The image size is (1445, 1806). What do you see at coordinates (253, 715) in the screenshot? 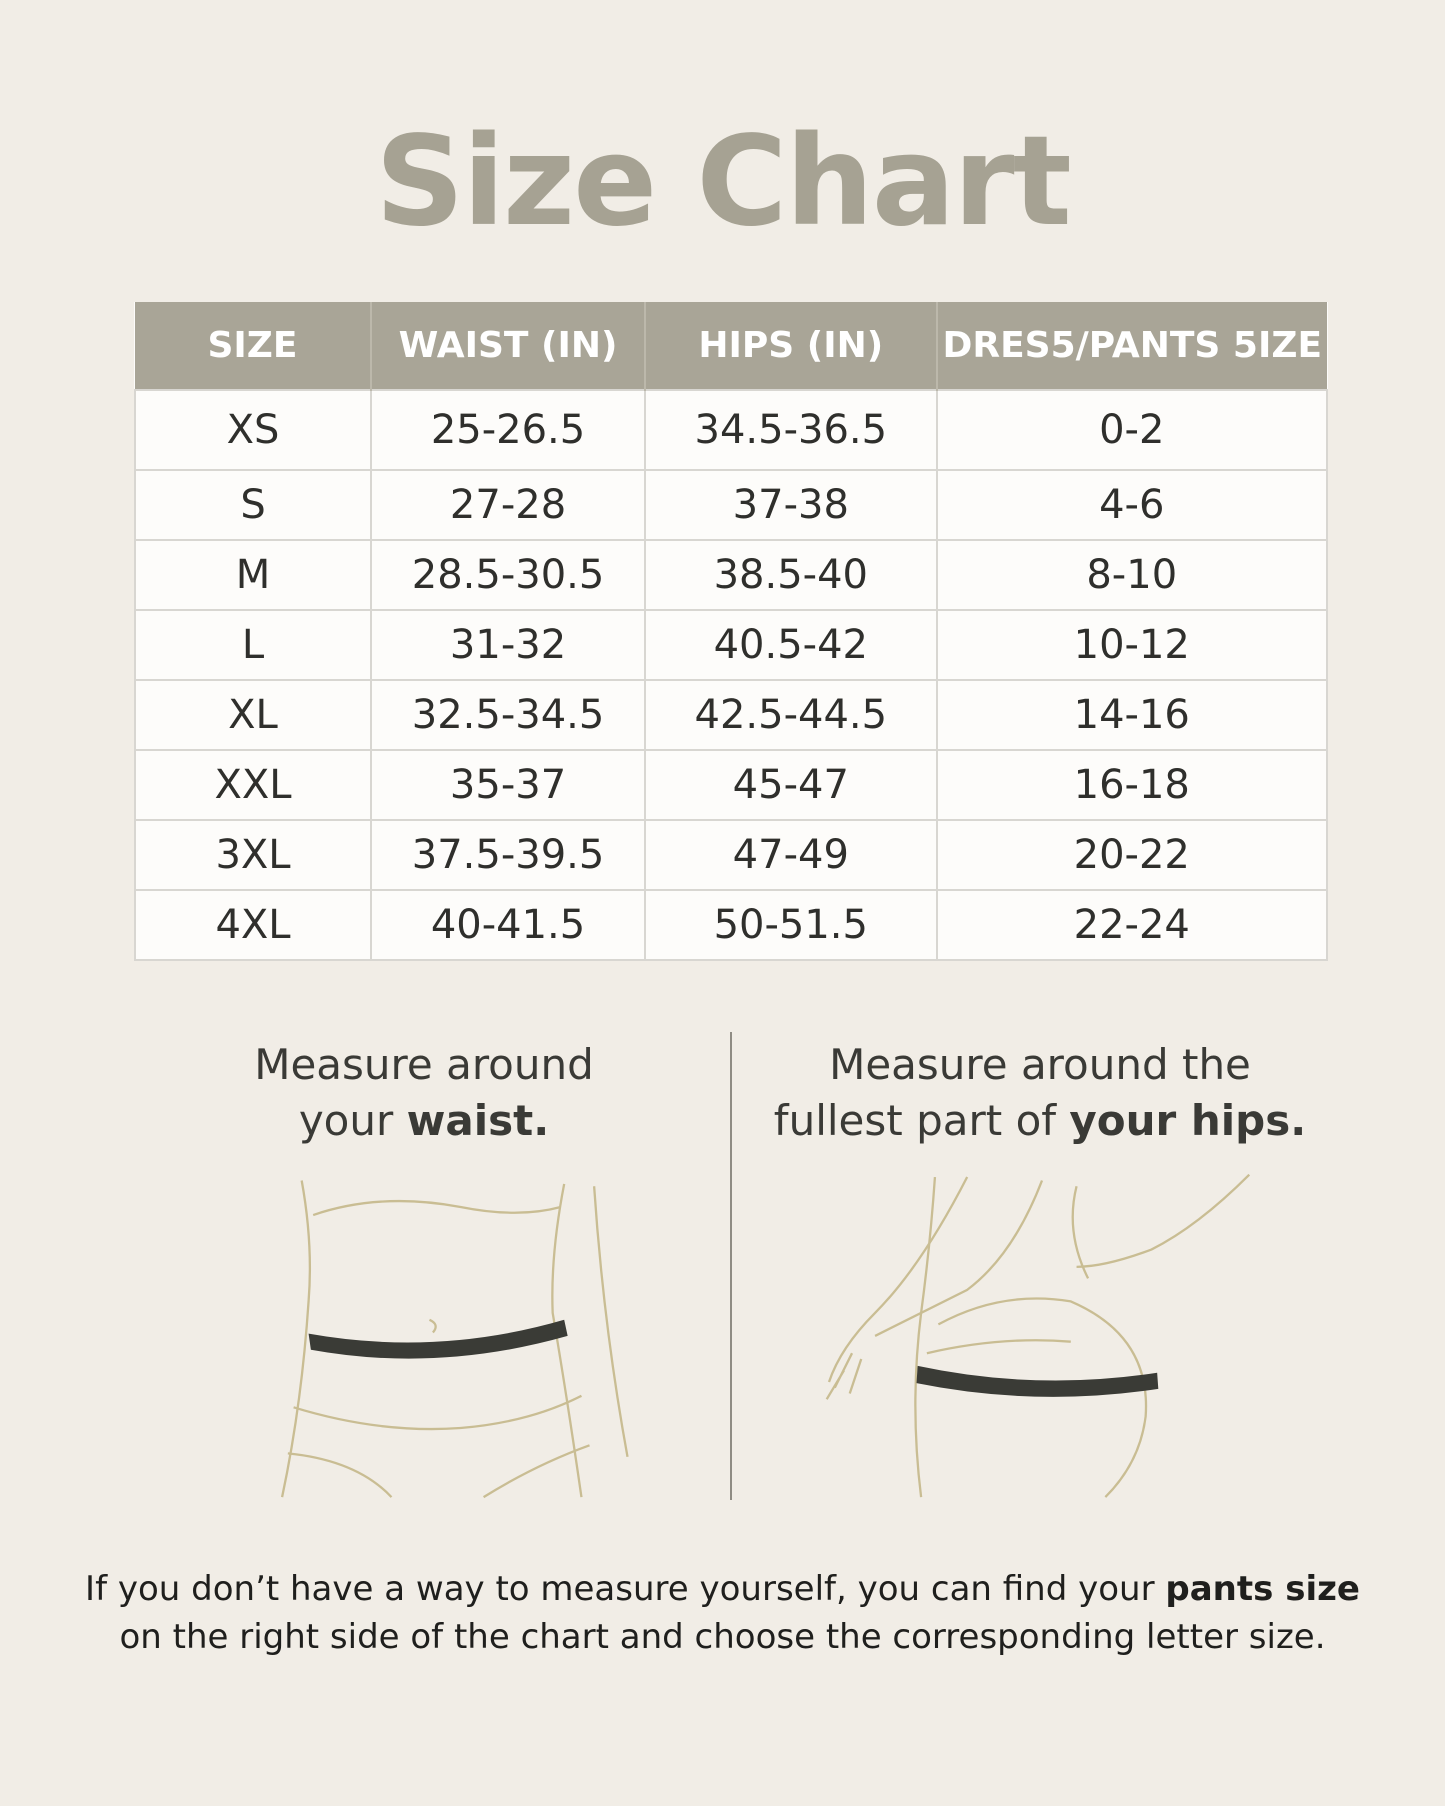
I see `cell-size: XL` at bounding box center [253, 715].